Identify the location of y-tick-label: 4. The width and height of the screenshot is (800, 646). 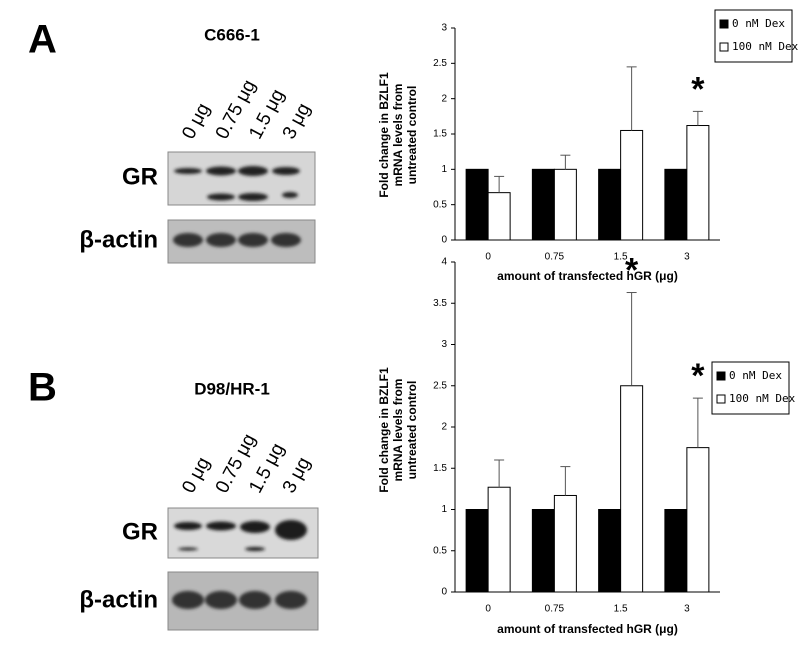
(444, 262).